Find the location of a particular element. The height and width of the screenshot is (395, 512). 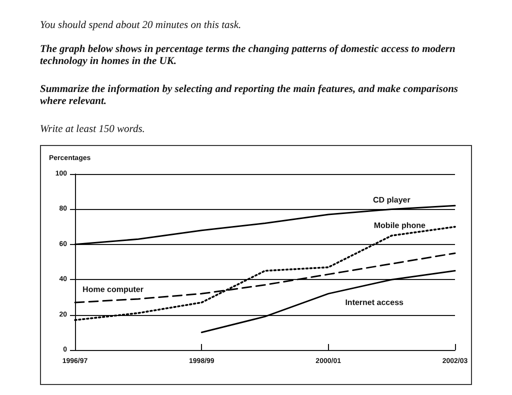

text: Write at least 150 words. is located at coordinates (93, 130).